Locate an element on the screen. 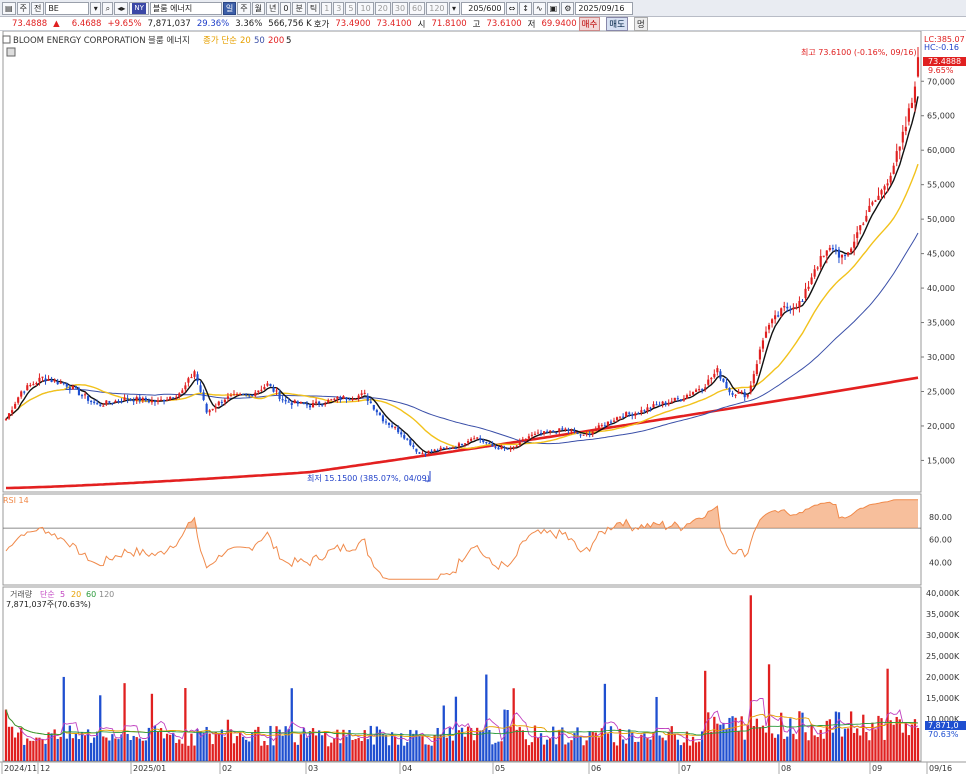 The image size is (966, 774). interval-3-button: 3 is located at coordinates (339, 8).